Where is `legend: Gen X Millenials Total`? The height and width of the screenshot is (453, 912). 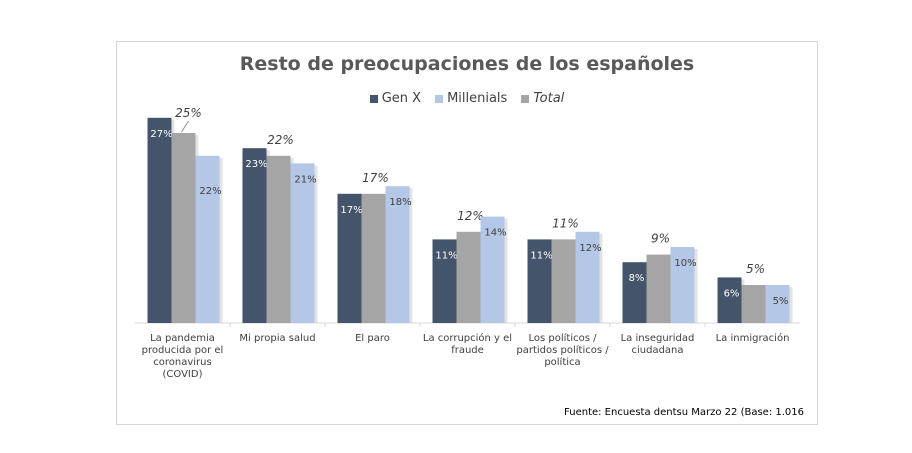 legend: Gen X Millenials Total is located at coordinates (467, 98).